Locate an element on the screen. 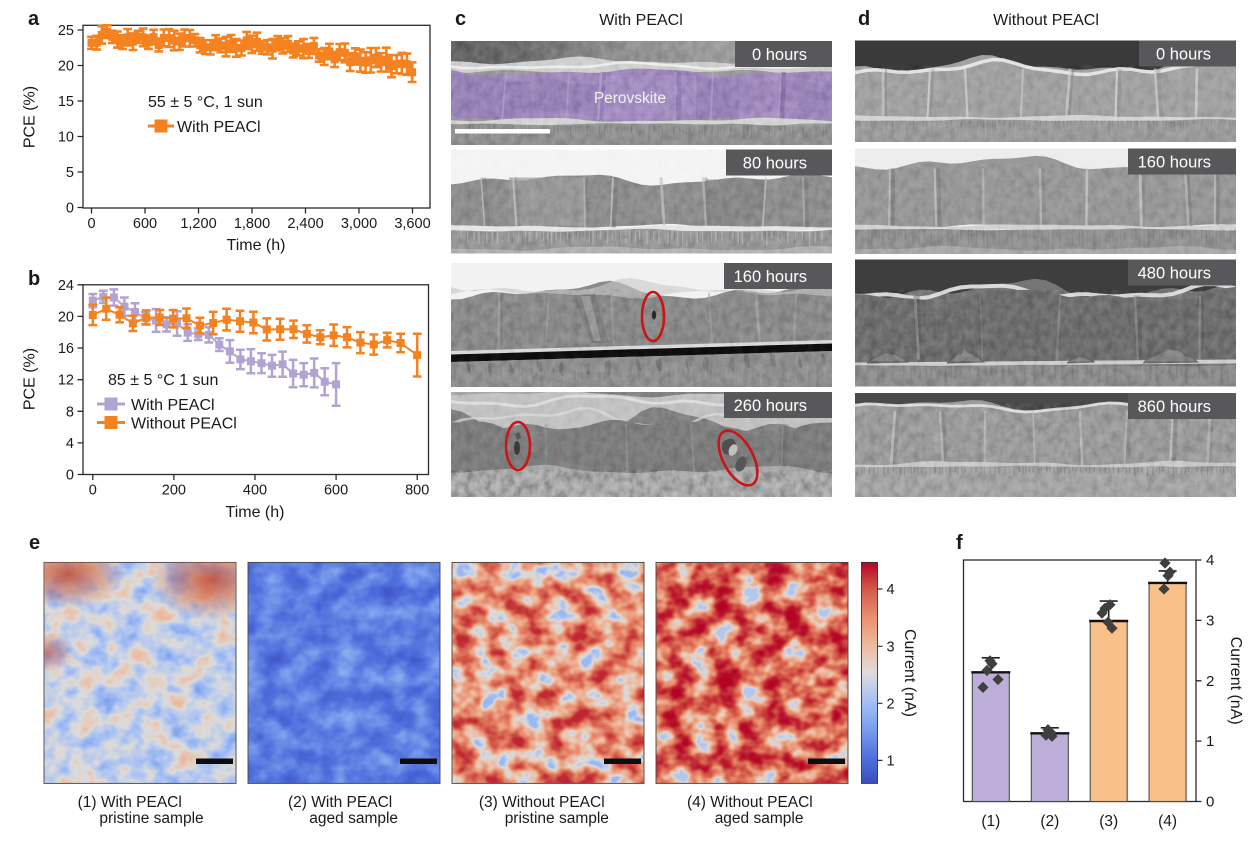 This screenshot has width=1250, height=844. svg-text: 200 is located at coordinates (174, 491).